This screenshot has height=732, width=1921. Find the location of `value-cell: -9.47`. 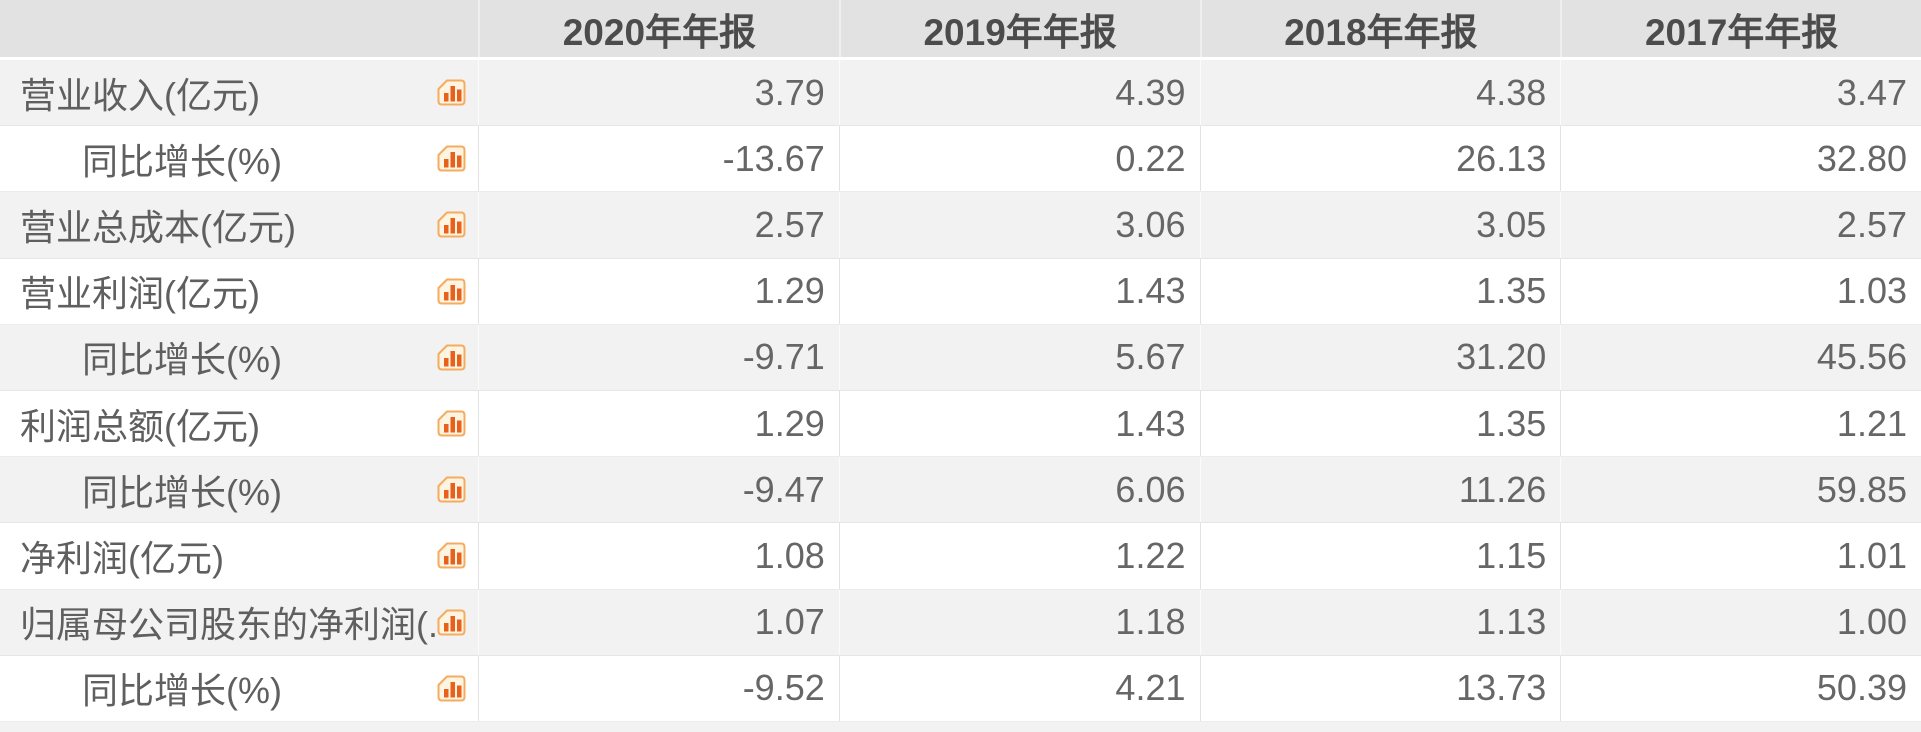

value-cell: -9.47 is located at coordinates (658, 490).